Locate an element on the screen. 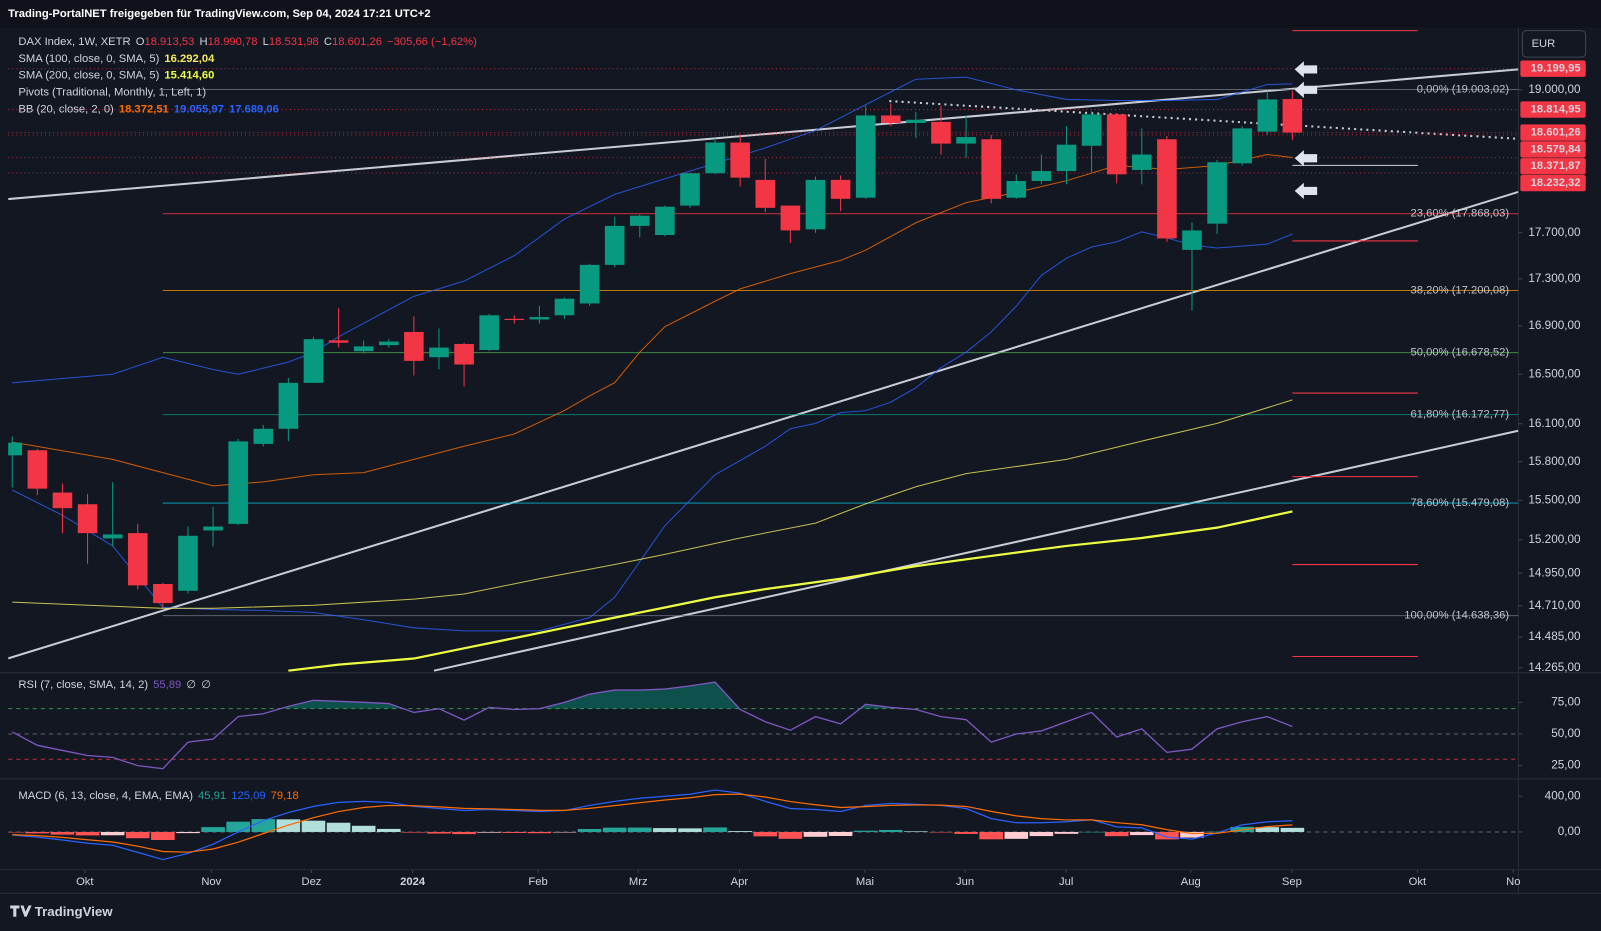 The width and height of the screenshot is (1601, 931). legend-value: 17.689,06 is located at coordinates (254, 110).